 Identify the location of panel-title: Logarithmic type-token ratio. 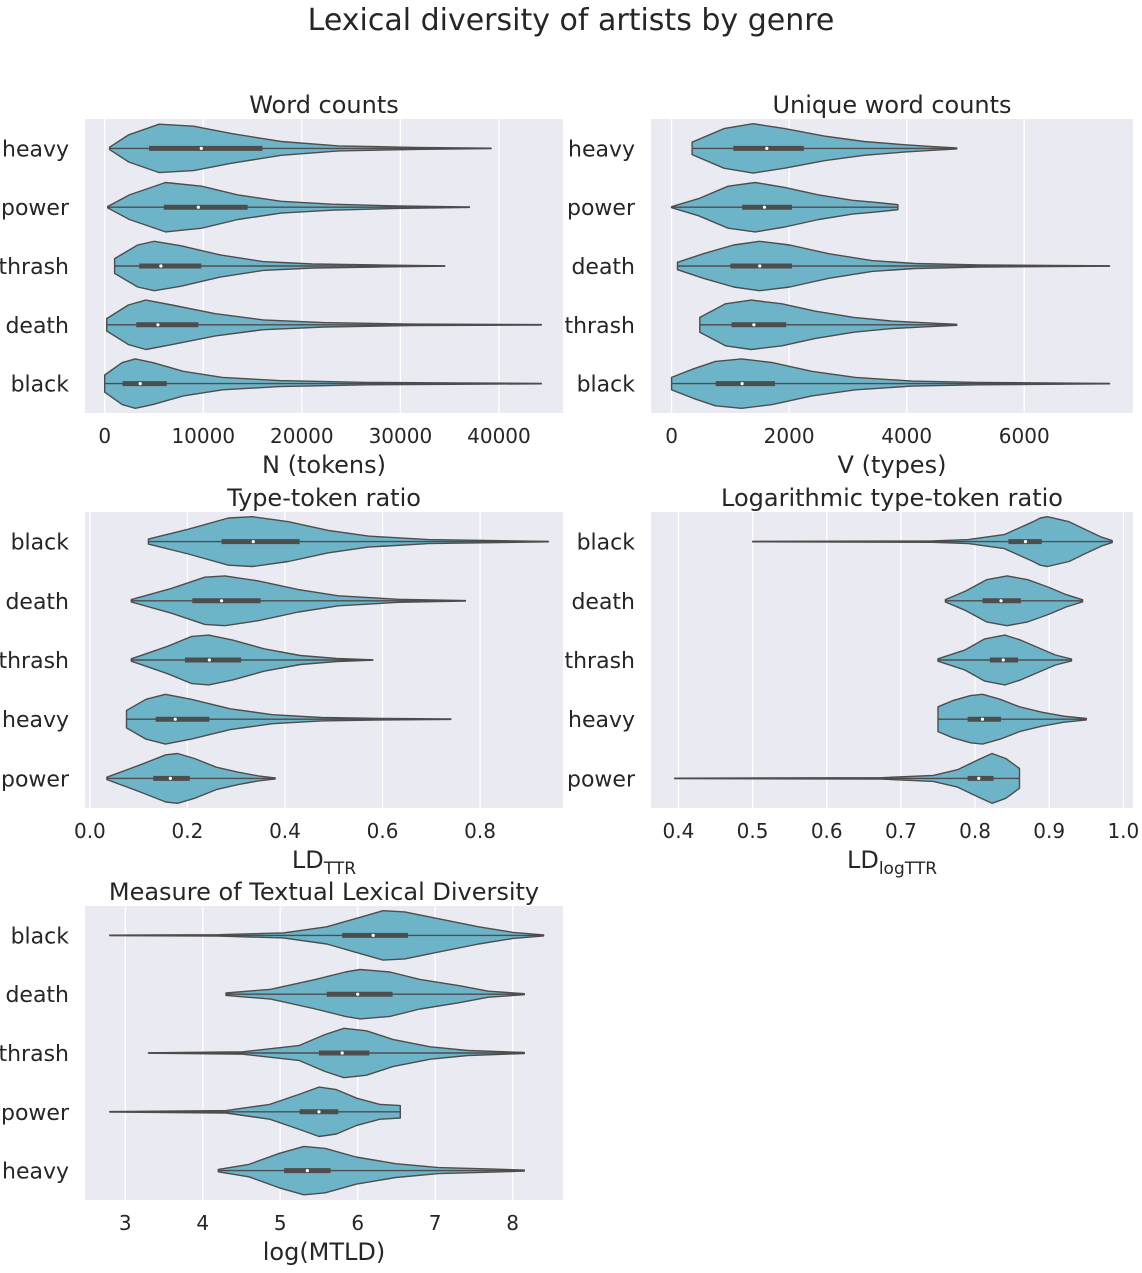
(892, 498).